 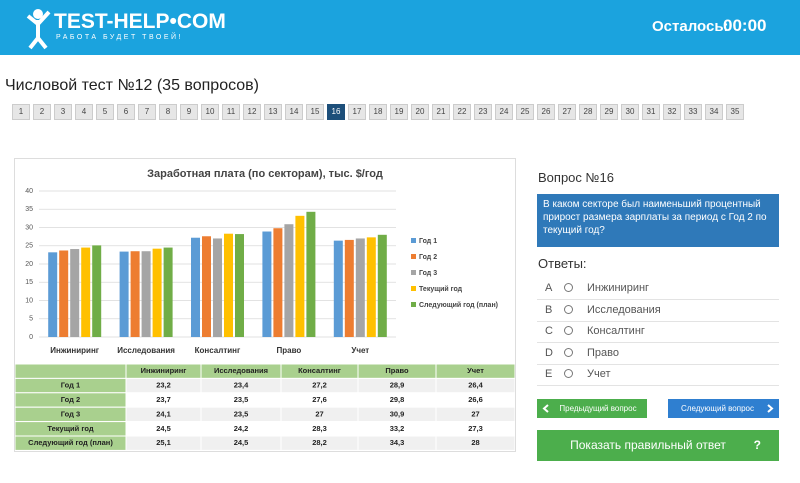 What do you see at coordinates (475, 428) in the screenshot?
I see `table-value: 27,3` at bounding box center [475, 428].